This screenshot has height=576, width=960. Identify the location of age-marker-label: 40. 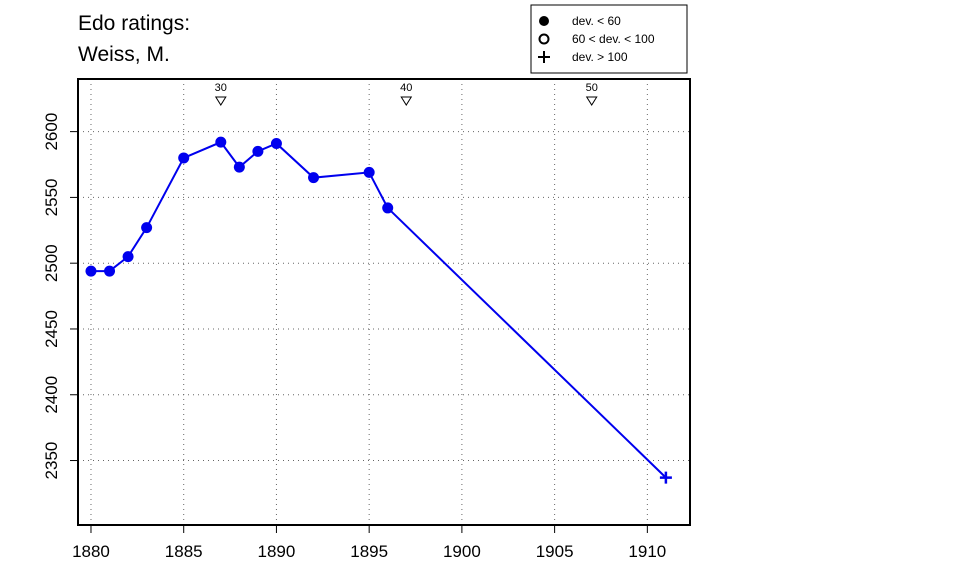
(406, 88).